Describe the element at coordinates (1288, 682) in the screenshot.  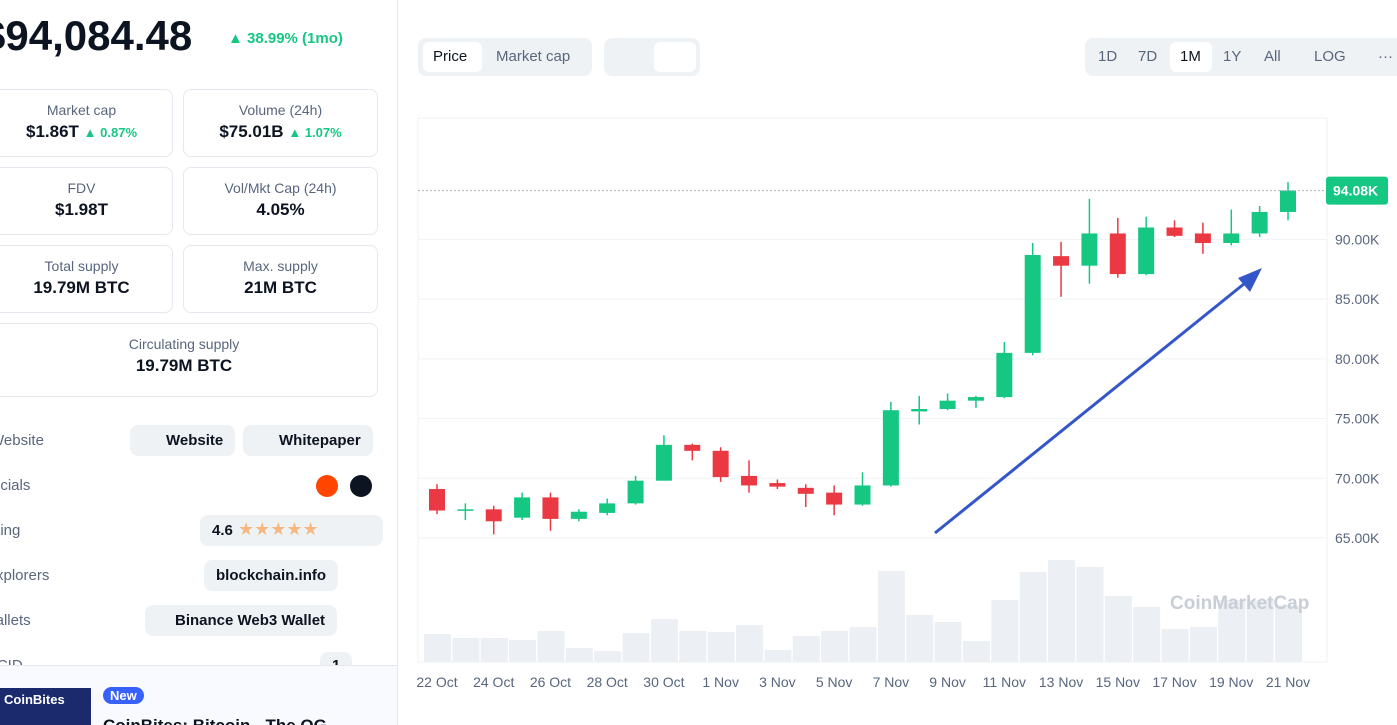
I see `x-tick-label: 21 Nov` at that location.